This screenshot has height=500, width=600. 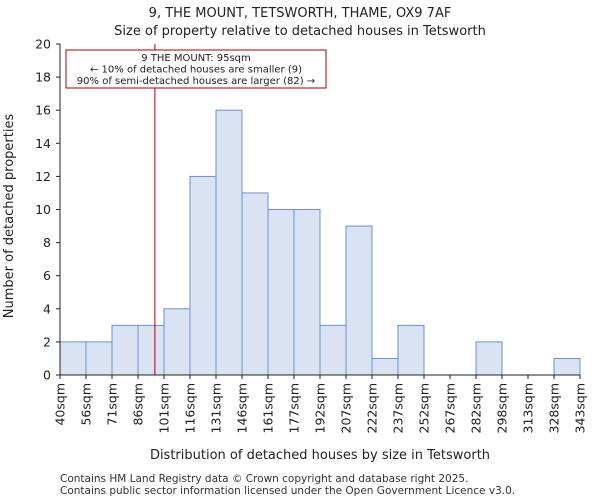 I want to click on x-tick-label: 192sqm, so click(x=320, y=408).